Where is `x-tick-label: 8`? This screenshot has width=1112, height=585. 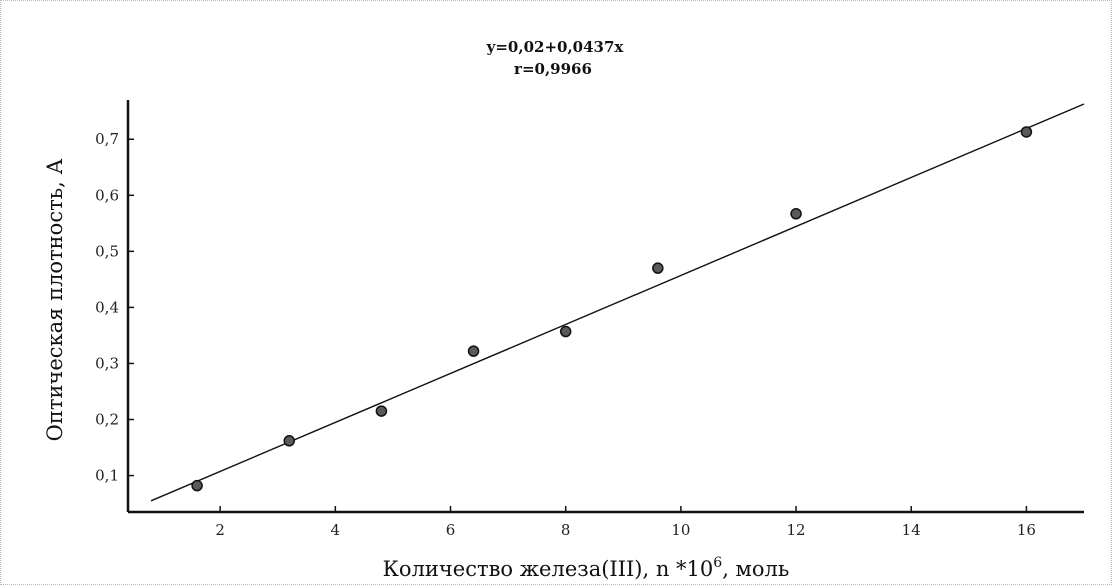
x-tick-label: 8 is located at coordinates (566, 530).